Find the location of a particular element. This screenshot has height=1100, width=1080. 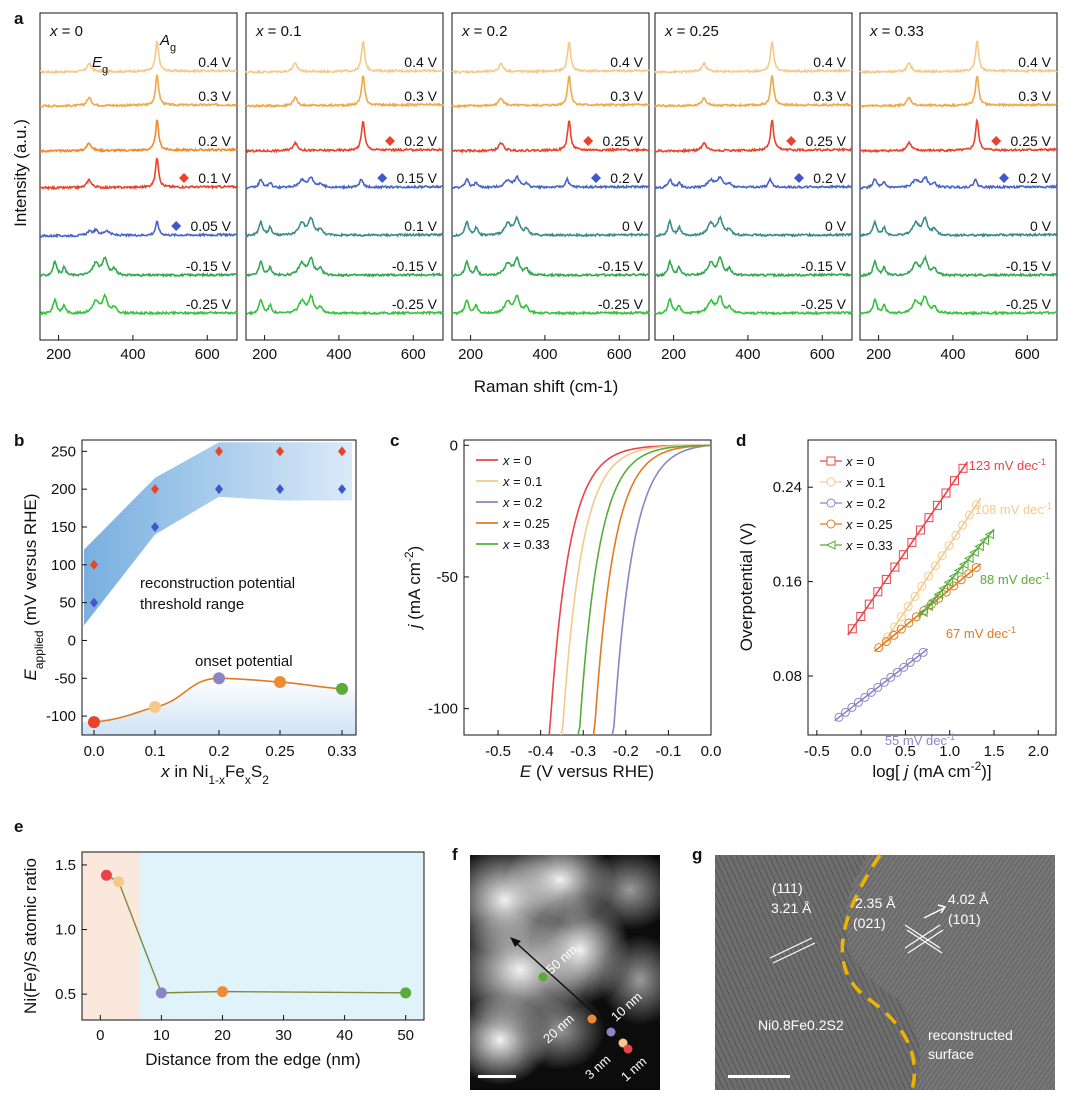

panel-d-xtick-label: -0.5 is located at coordinates (817, 751).